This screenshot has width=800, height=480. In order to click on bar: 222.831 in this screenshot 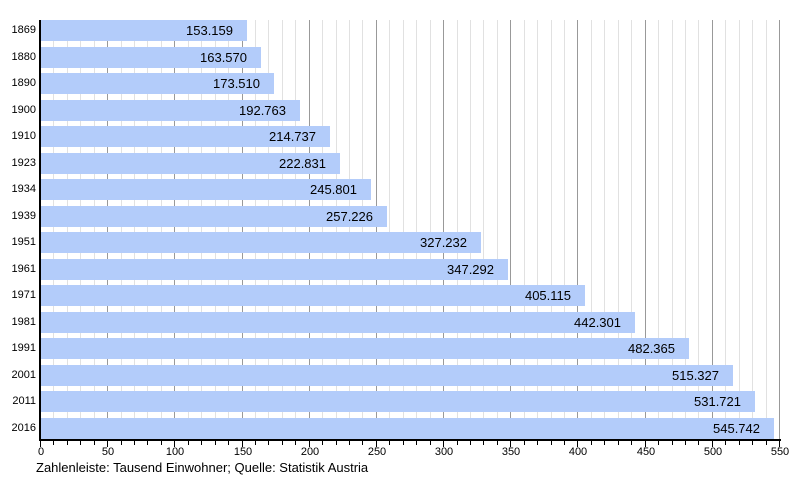, I will do `click(190, 163)`.